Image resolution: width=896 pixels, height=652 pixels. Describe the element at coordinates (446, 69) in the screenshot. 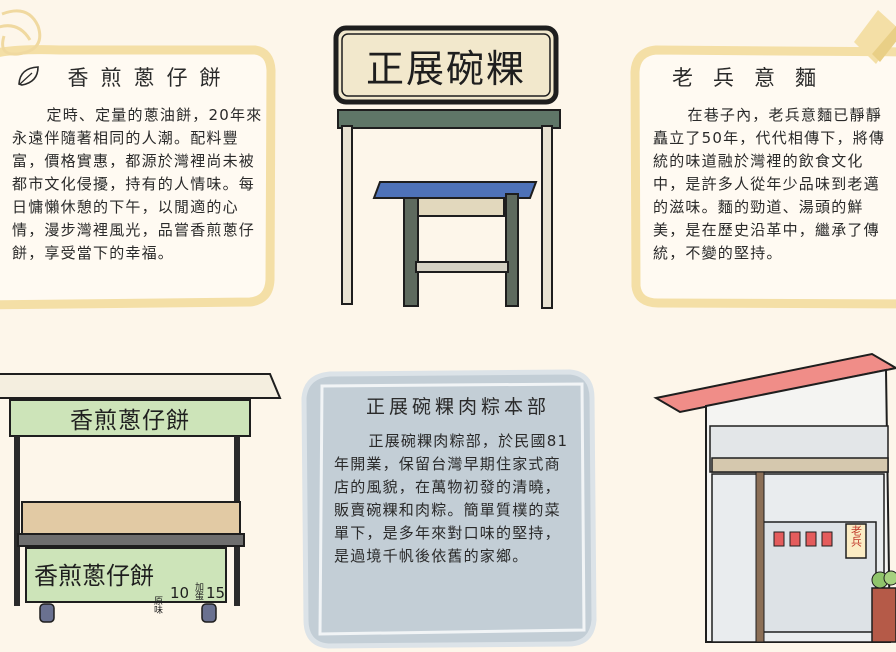

I see `stall-sign-text: 正展碗粿` at that location.